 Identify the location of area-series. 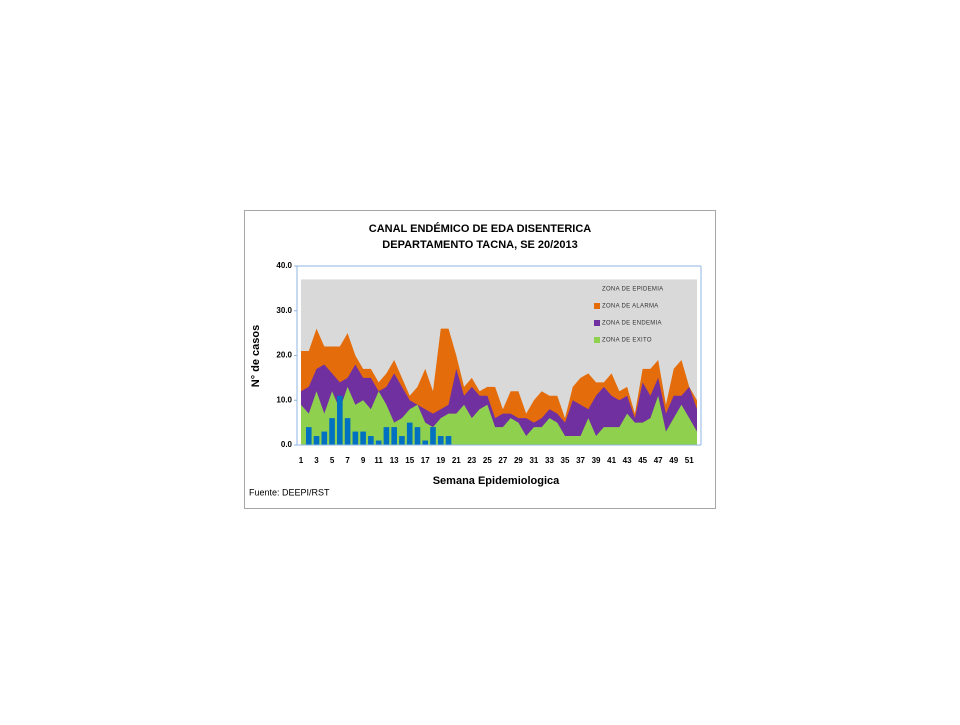
(499, 415).